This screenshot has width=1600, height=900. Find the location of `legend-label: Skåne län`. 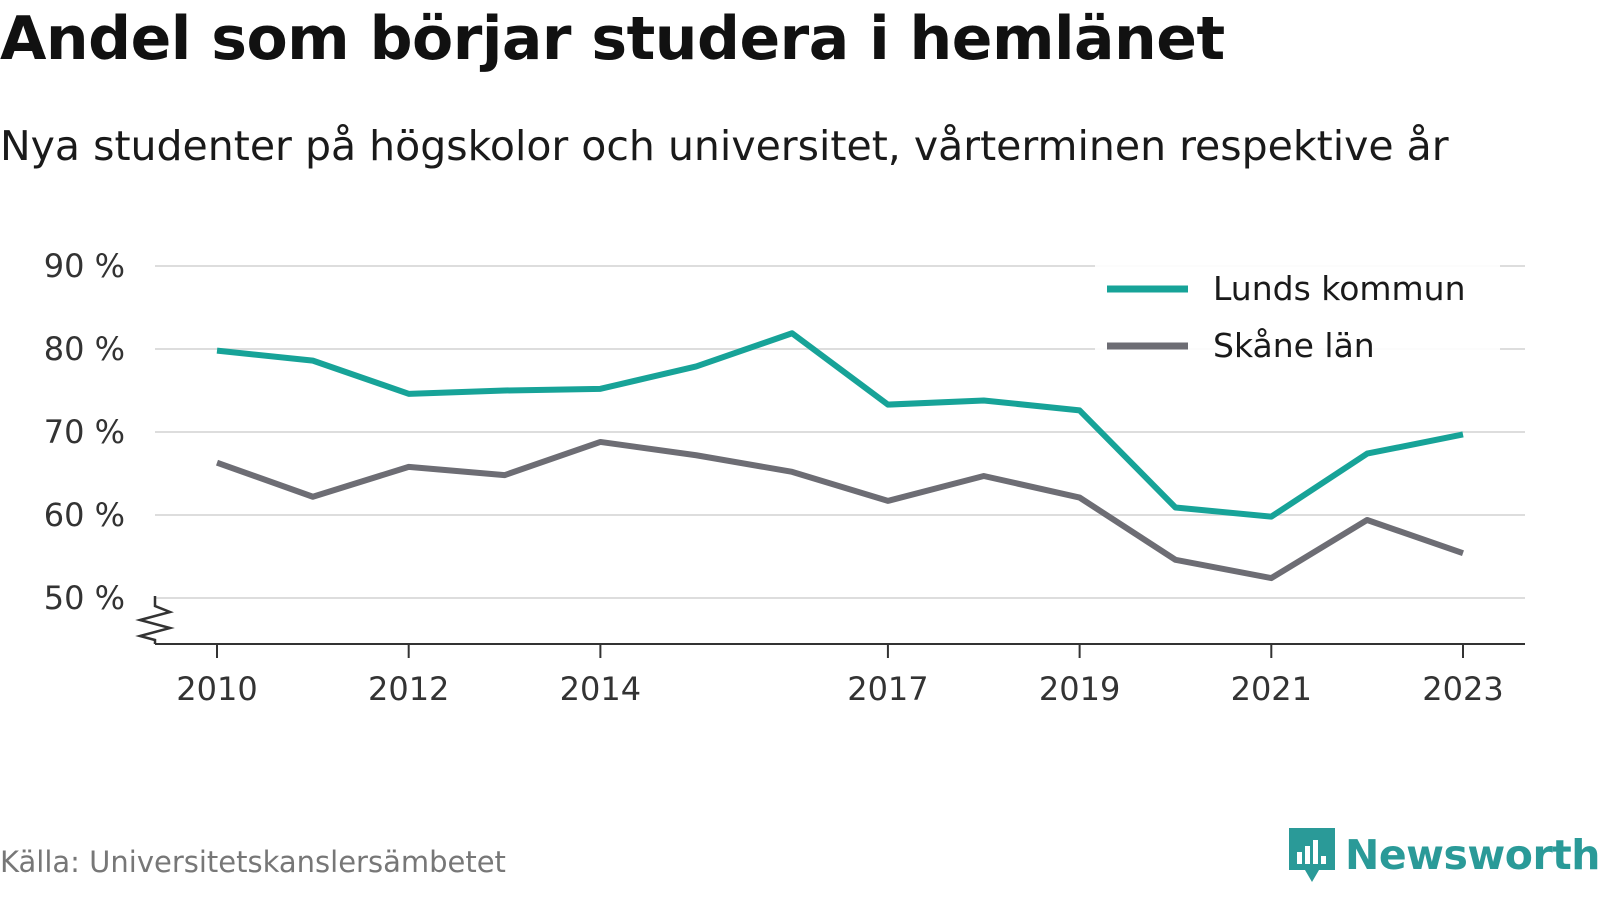

legend-label: Skåne län is located at coordinates (1294, 345).